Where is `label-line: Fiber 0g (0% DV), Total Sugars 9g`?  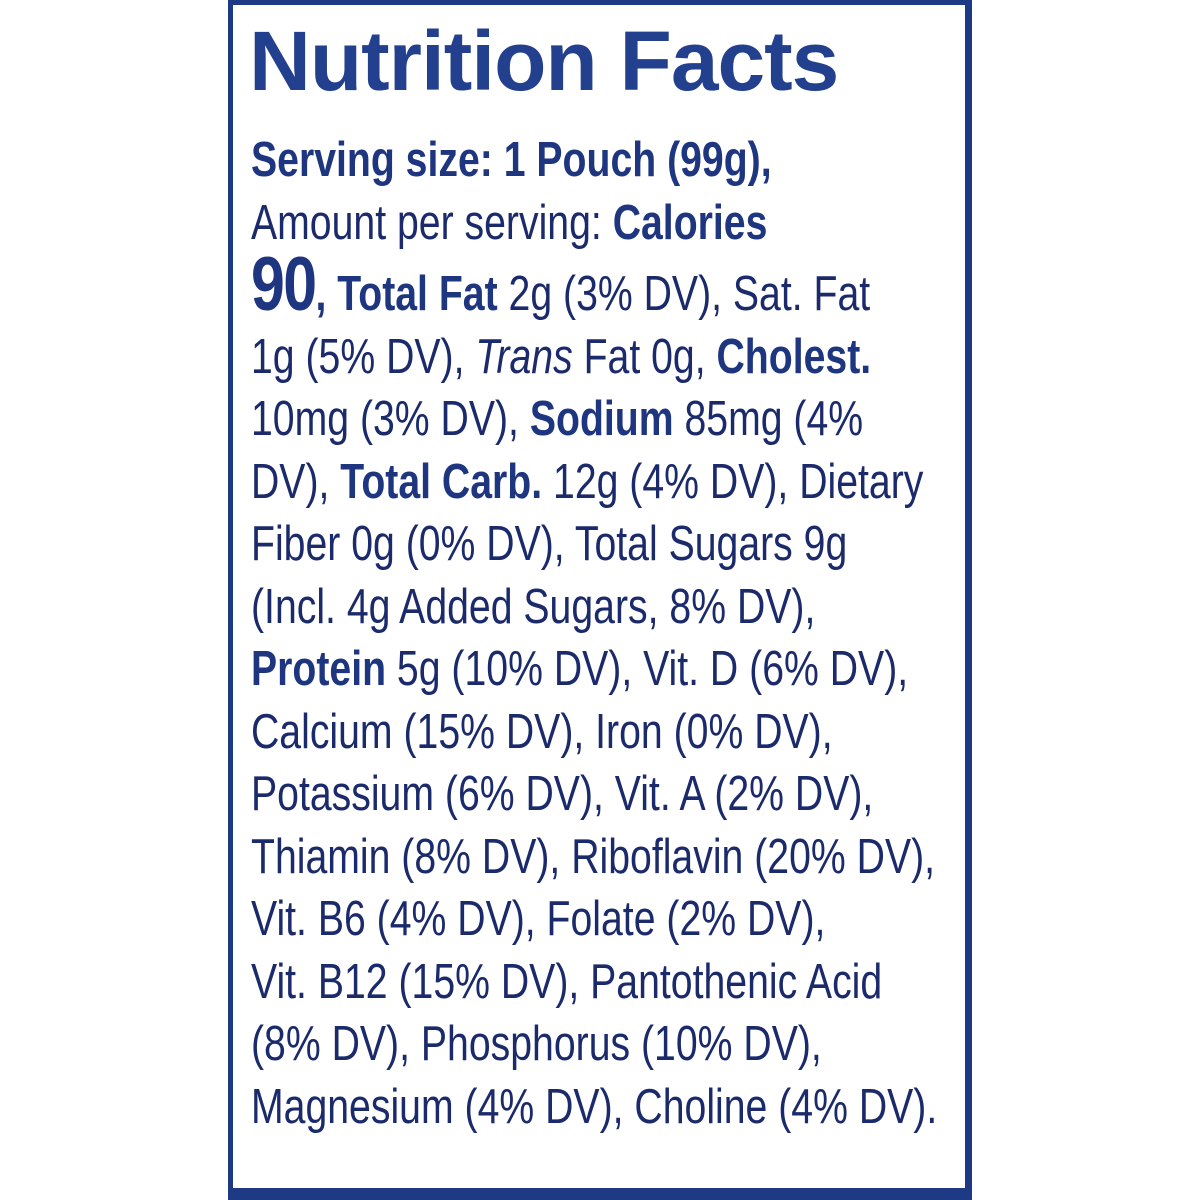
label-line: Fiber 0g (0% DV), Total Sugars 9g is located at coordinates (611, 544).